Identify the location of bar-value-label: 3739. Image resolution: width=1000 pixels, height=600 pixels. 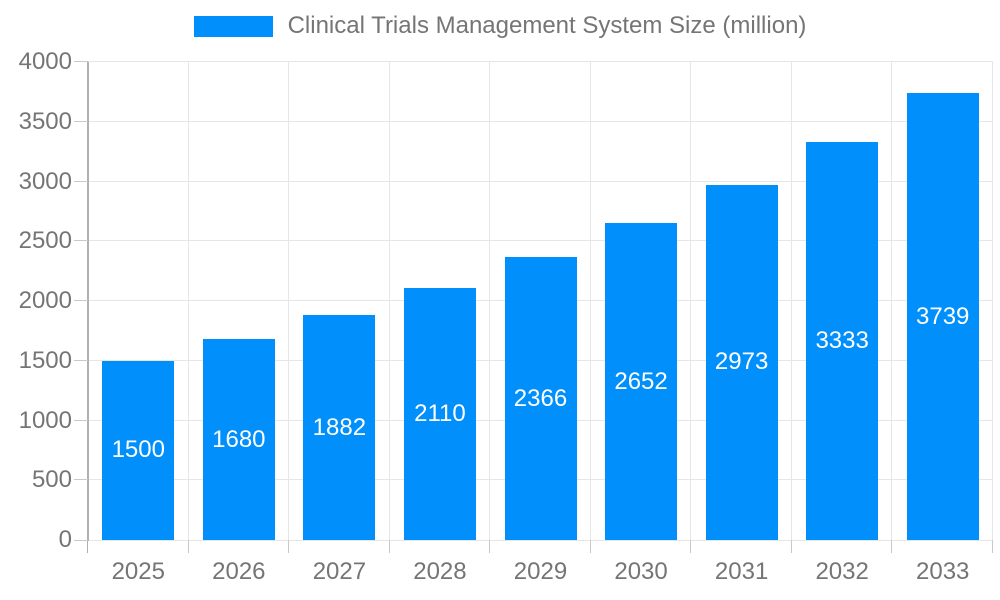
(943, 316).